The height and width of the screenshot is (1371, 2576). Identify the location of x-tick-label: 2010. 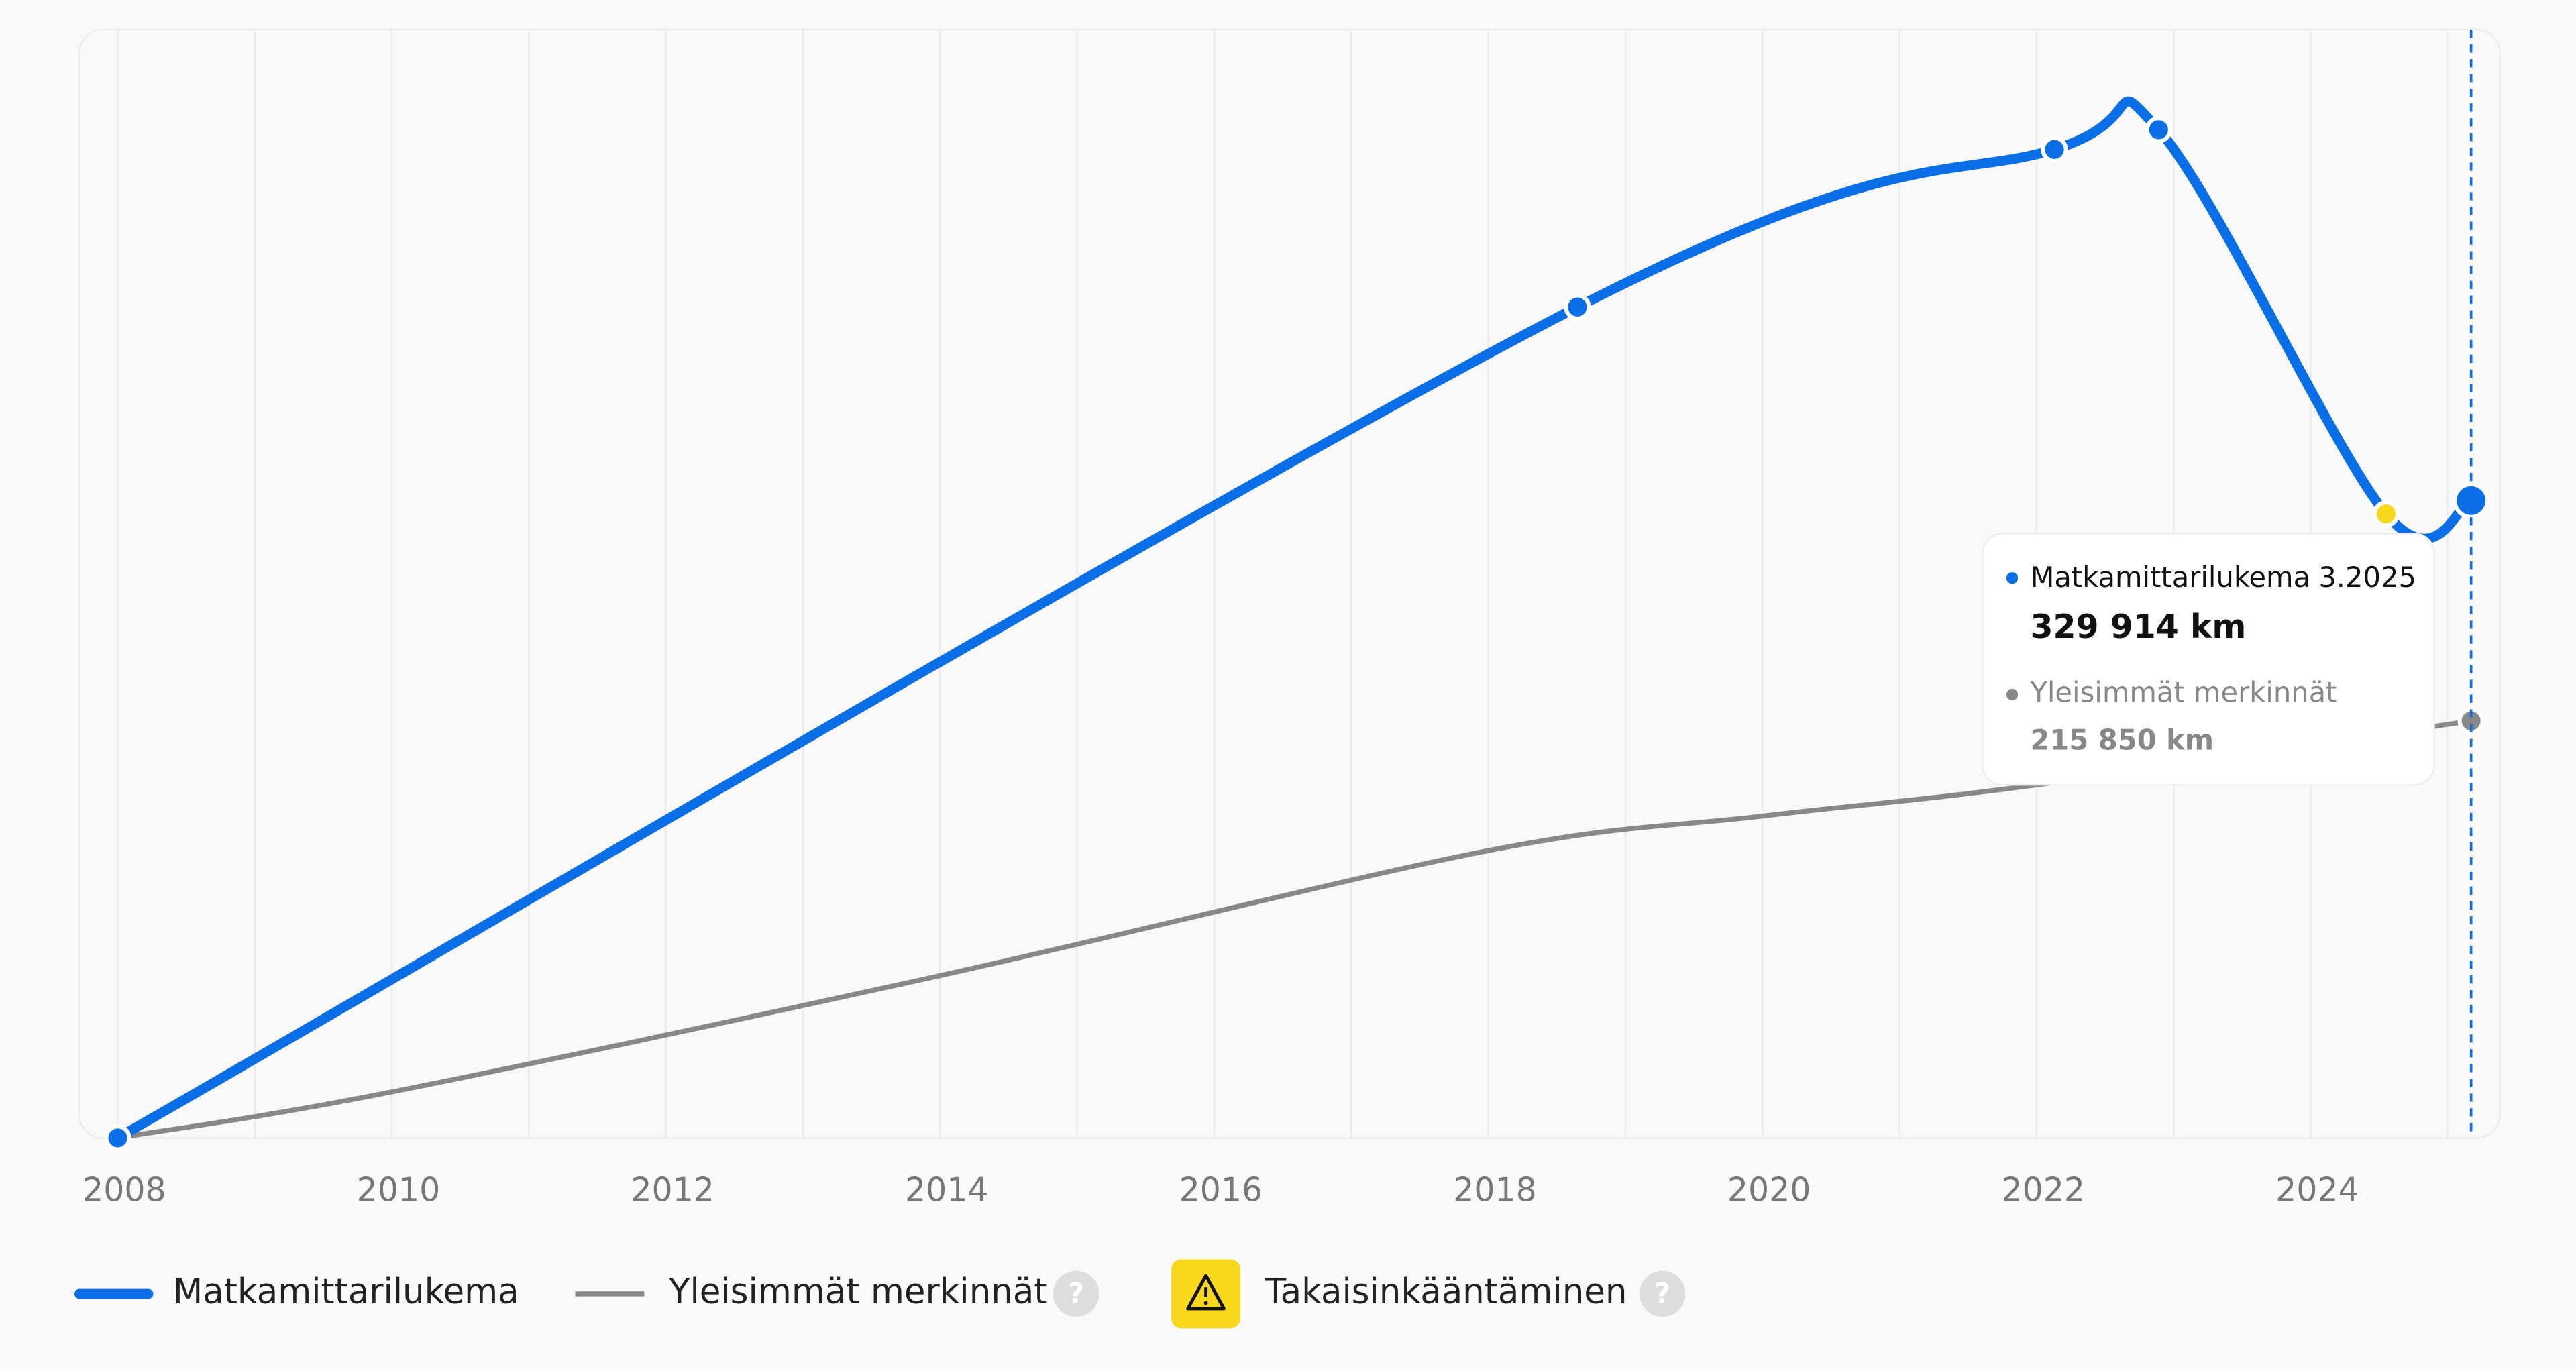
(399, 1190).